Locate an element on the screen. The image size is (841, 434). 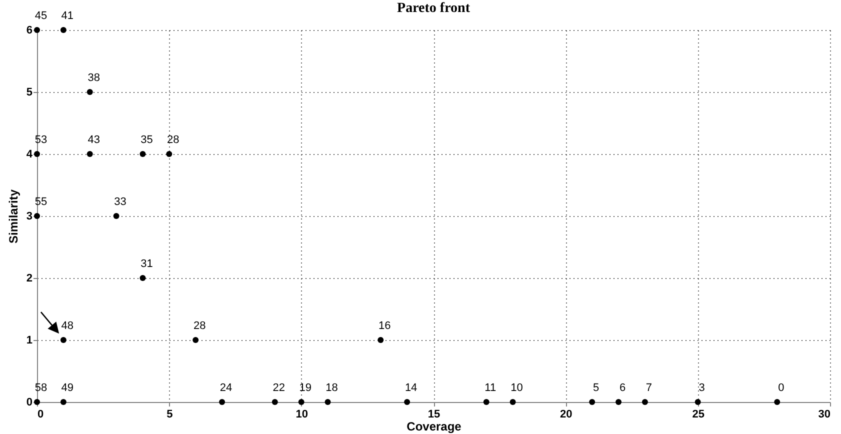
annotation: 18 is located at coordinates (332, 388).